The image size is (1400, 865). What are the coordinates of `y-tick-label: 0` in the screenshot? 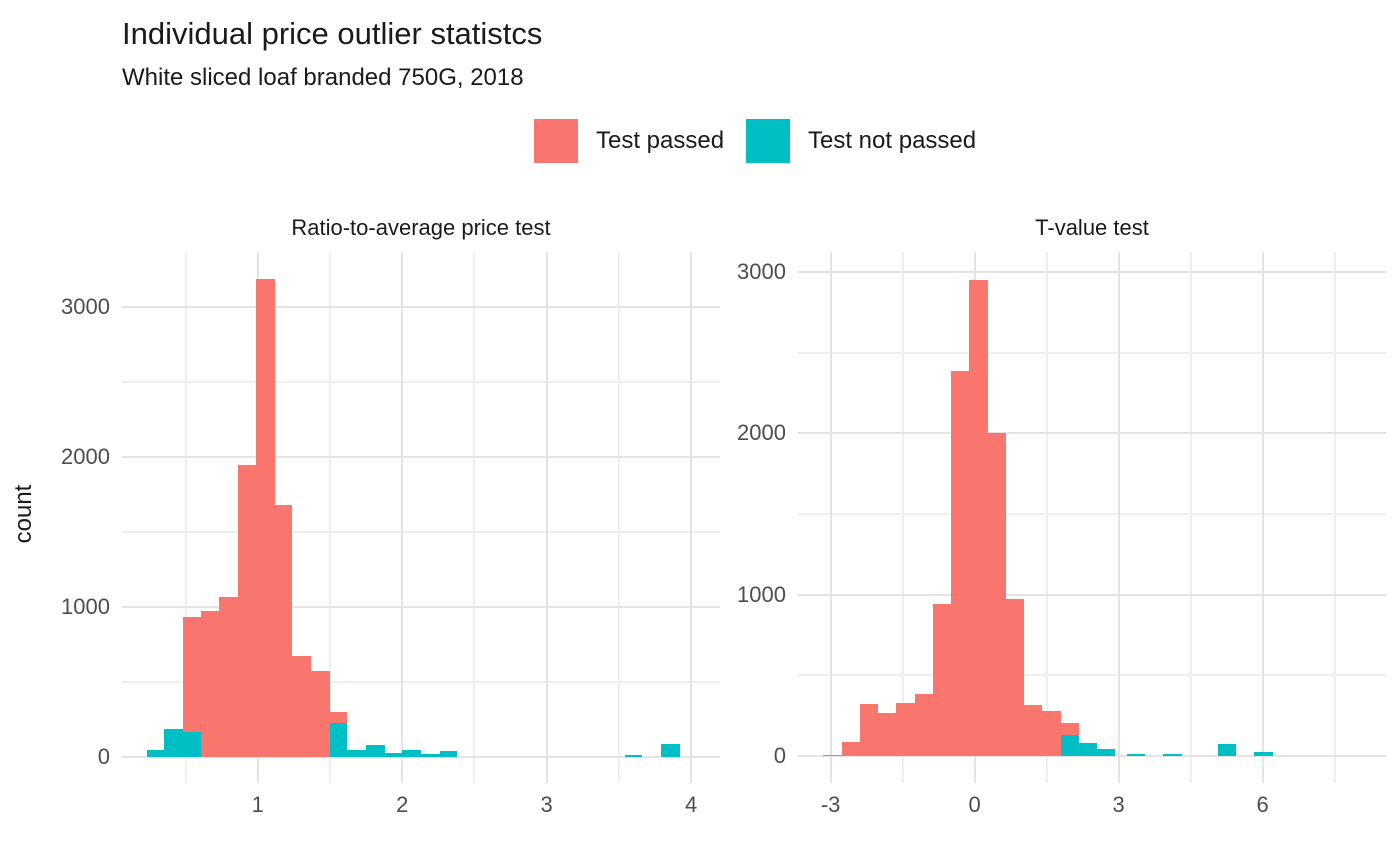 It's located at (103, 757).